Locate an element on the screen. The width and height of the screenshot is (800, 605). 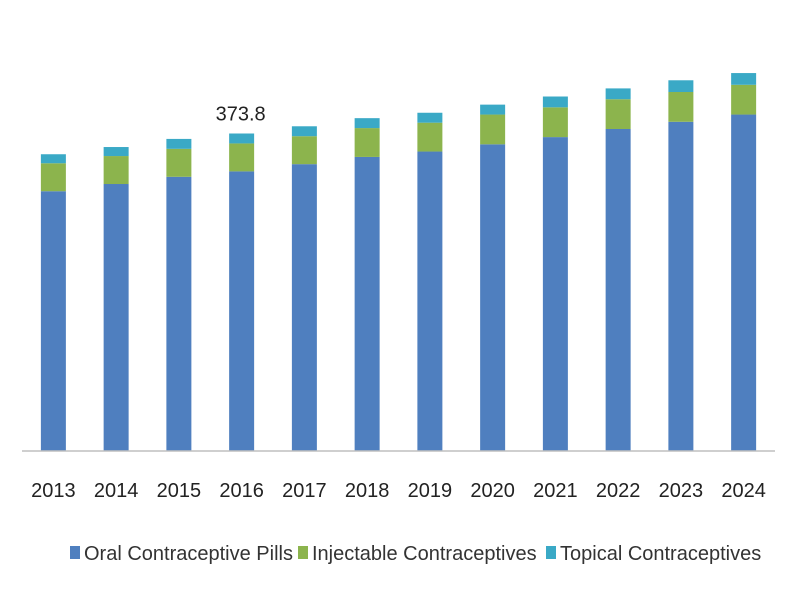
legend-swatch-topical-contraceptives is located at coordinates (551, 552).